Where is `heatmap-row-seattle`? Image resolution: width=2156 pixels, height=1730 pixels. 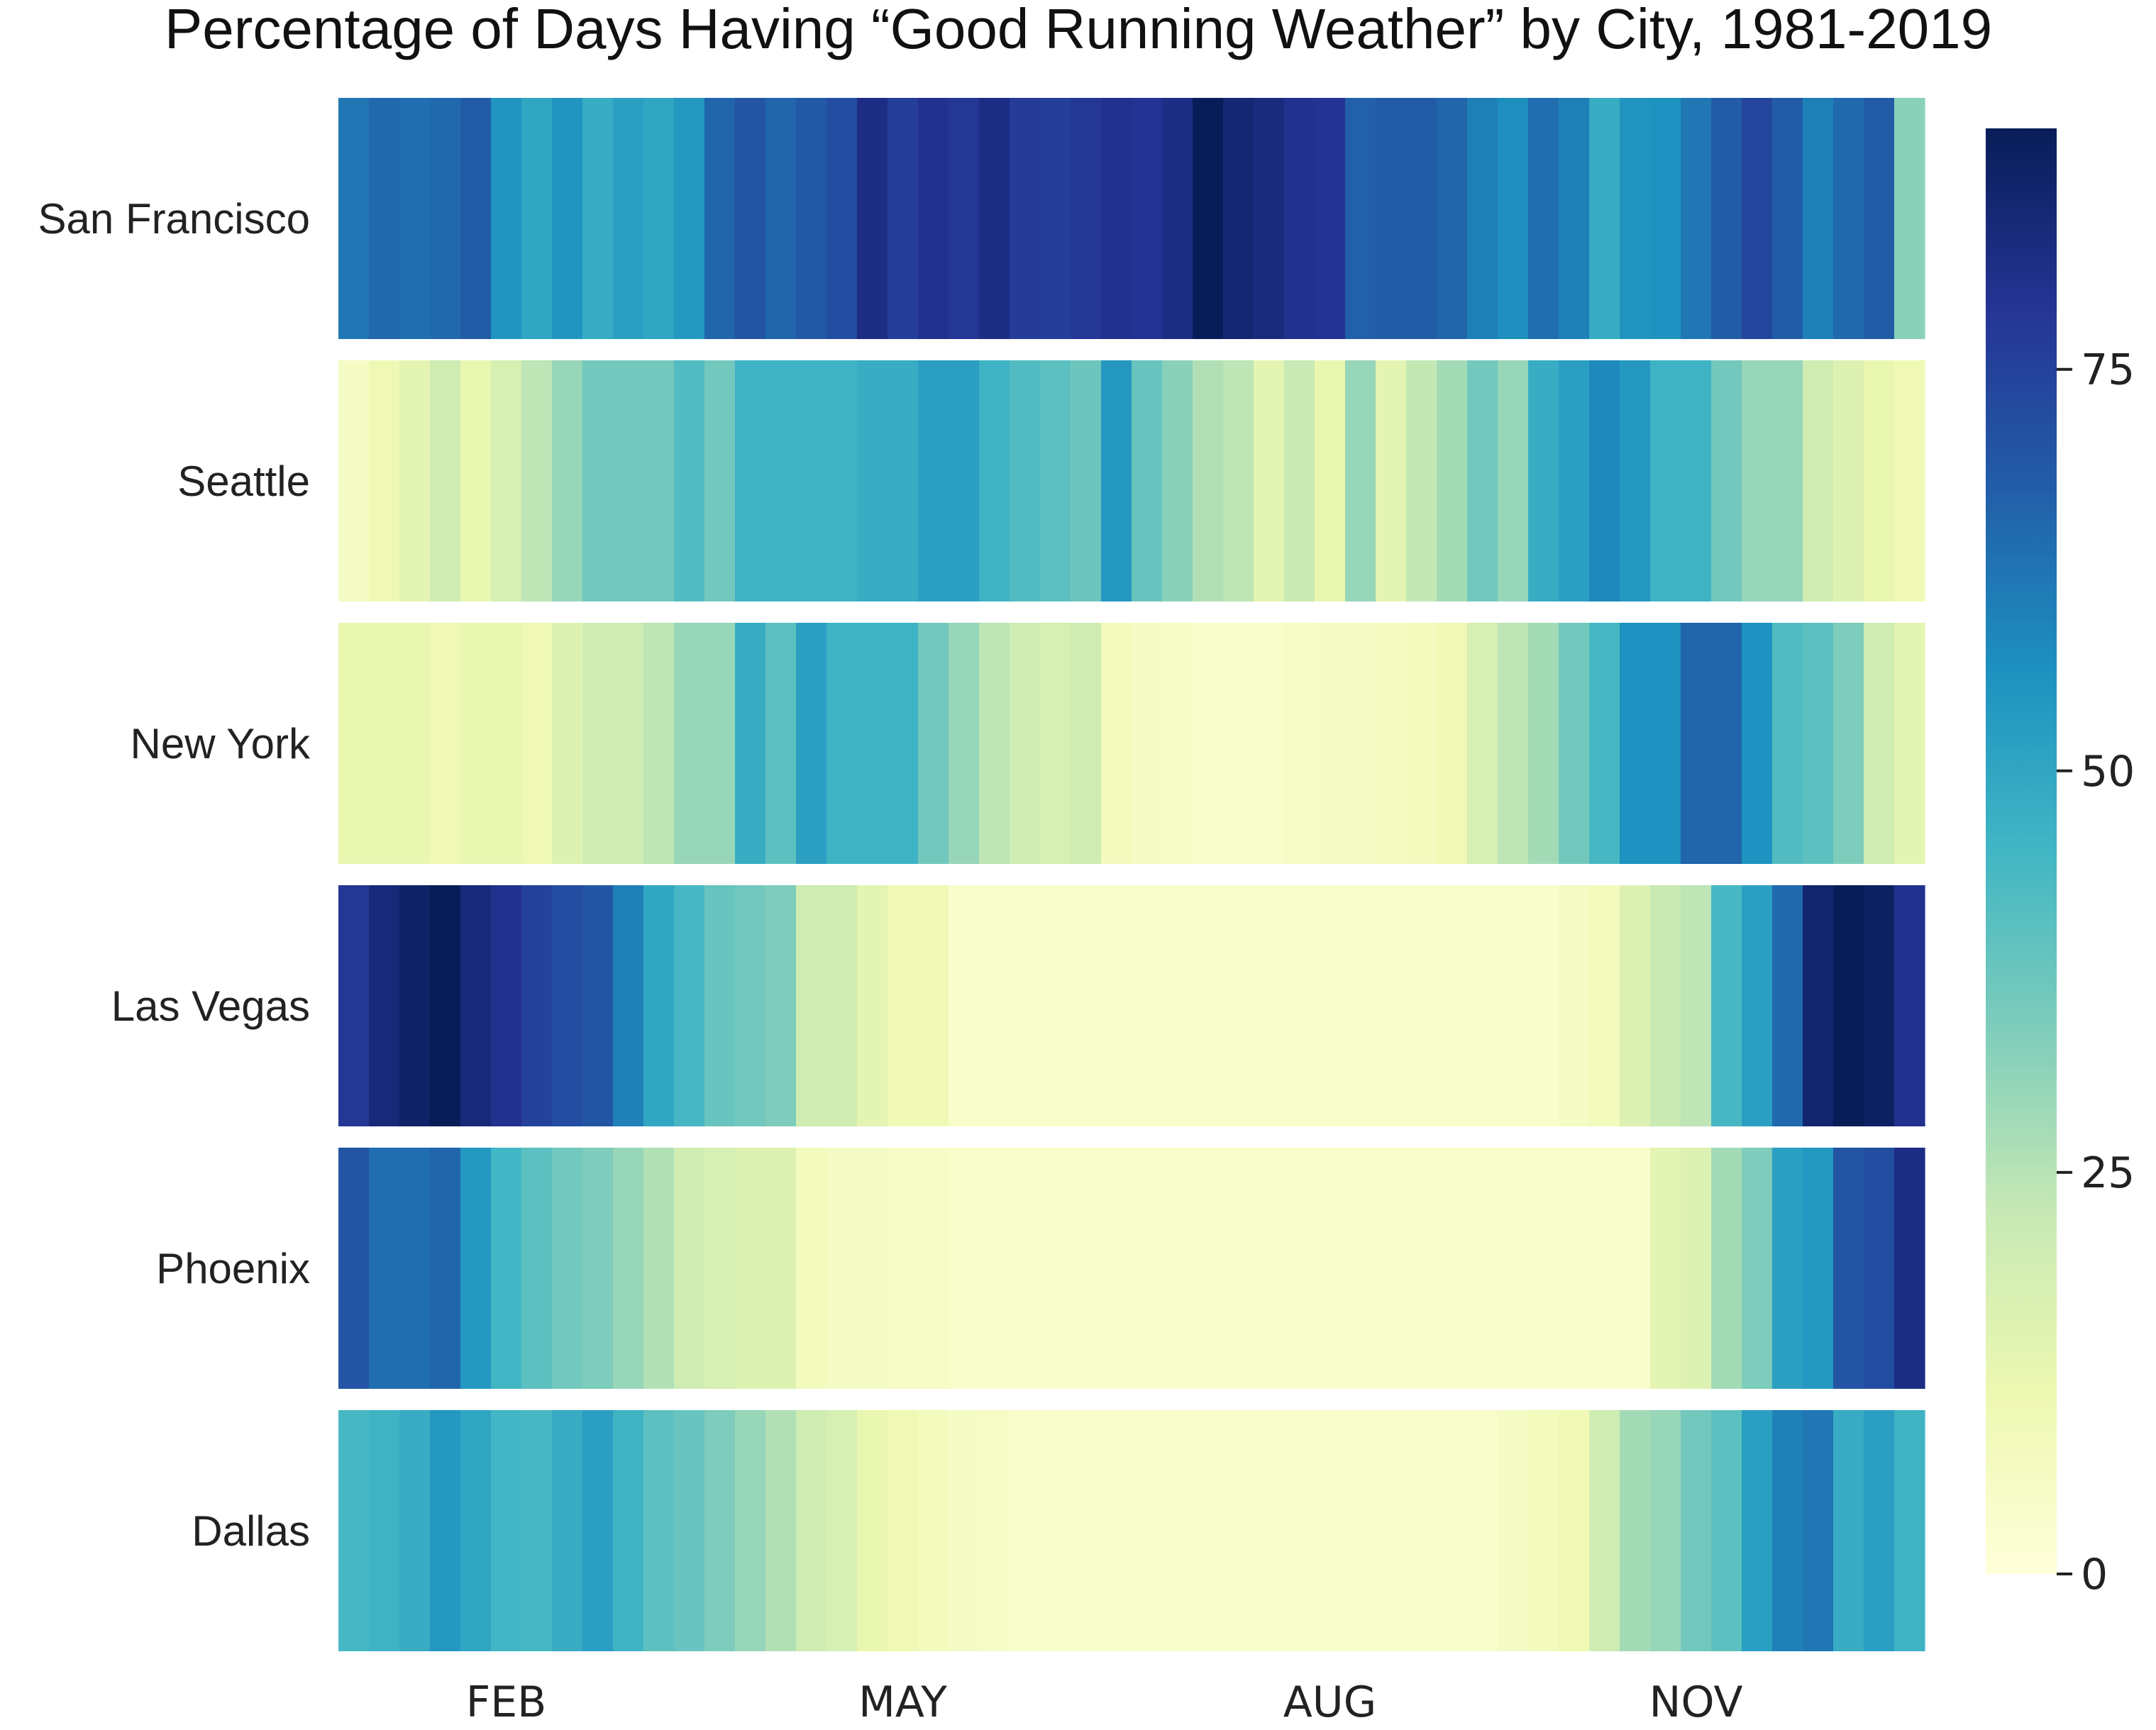 heatmap-row-seattle is located at coordinates (1131, 481).